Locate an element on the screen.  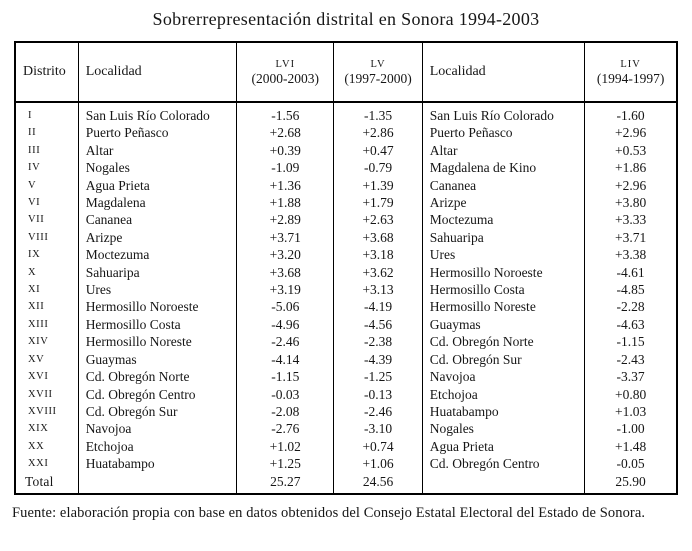
lvi-value-cell: +3.68 is located at coordinates (285, 272).